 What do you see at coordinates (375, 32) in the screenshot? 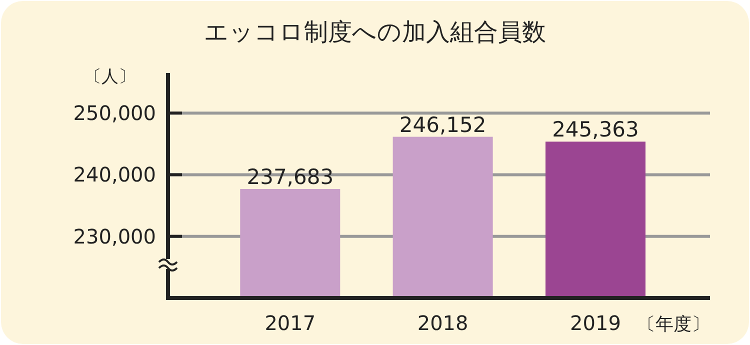
I see `chart-title: エッコロ制度への加入組合員数` at bounding box center [375, 32].